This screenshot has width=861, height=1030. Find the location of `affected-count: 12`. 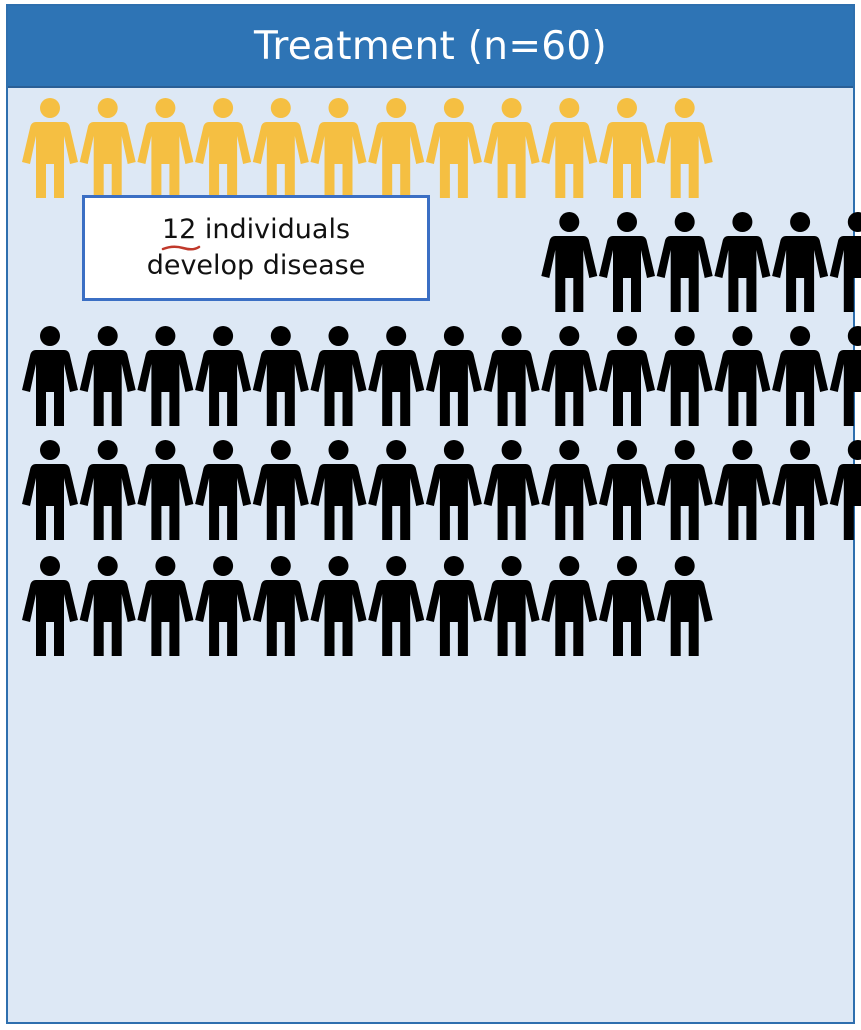

affected-count: 12 is located at coordinates (181, 231).